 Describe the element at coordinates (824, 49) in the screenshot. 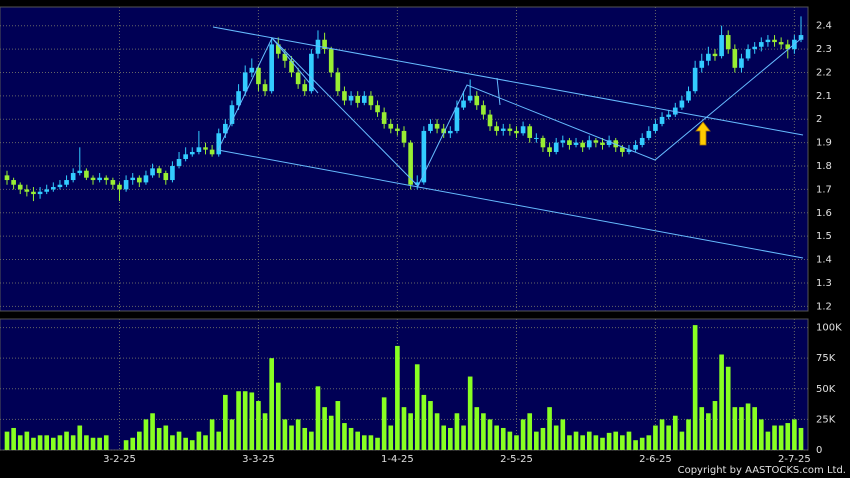

I see `y-tick-label: 2.3` at that location.